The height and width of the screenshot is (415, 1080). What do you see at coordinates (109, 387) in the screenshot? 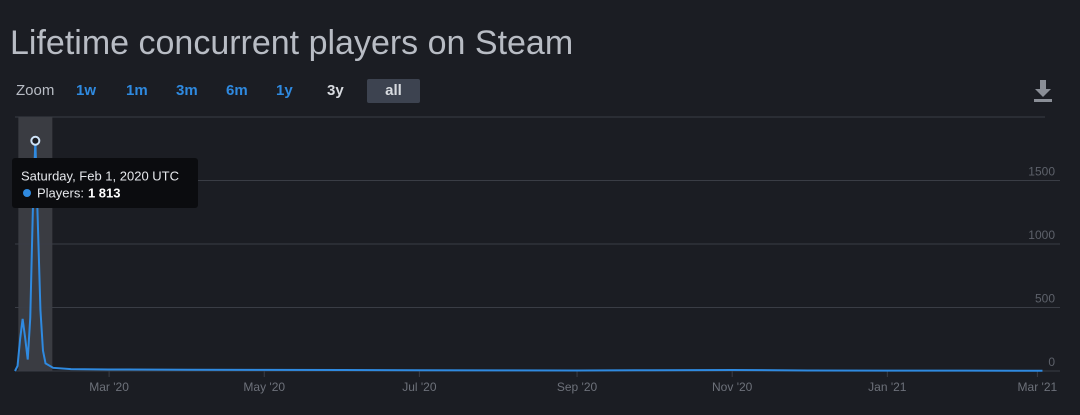
I see `x-tick-label: Mar '20` at bounding box center [109, 387].